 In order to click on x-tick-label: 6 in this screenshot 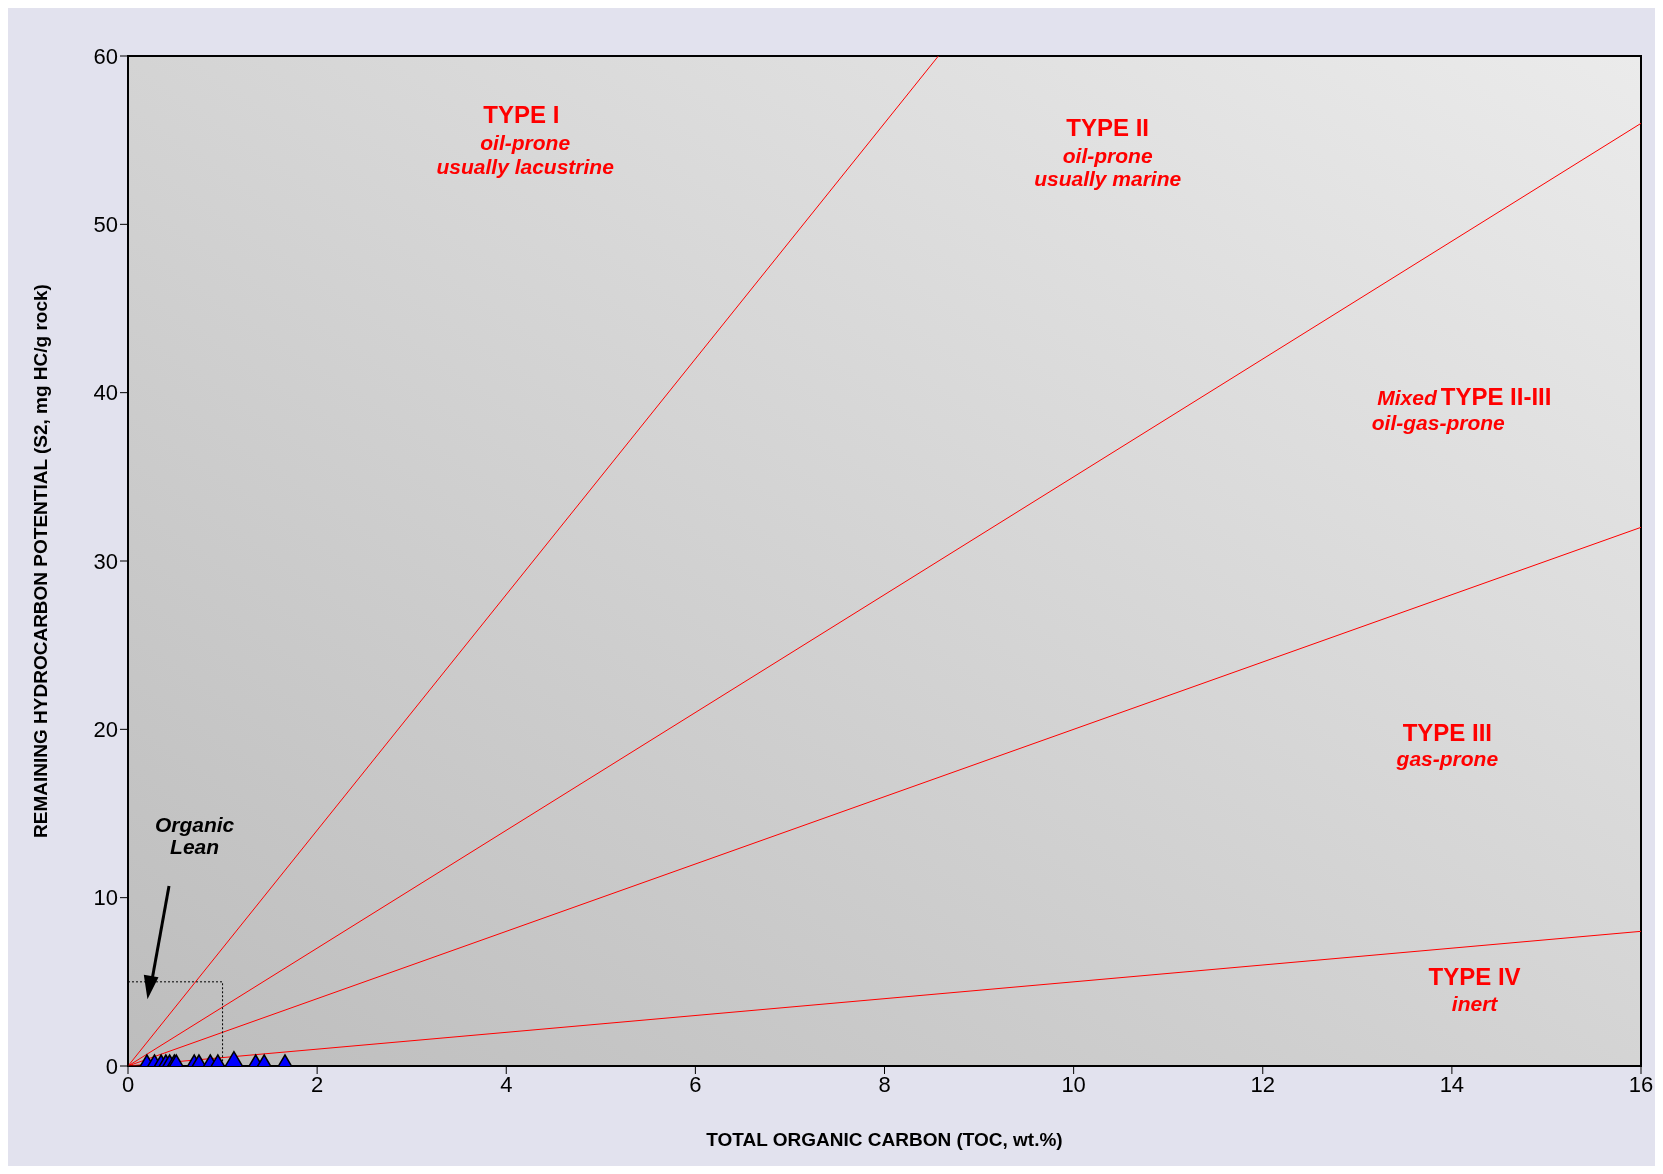, I will do `click(695, 1084)`.